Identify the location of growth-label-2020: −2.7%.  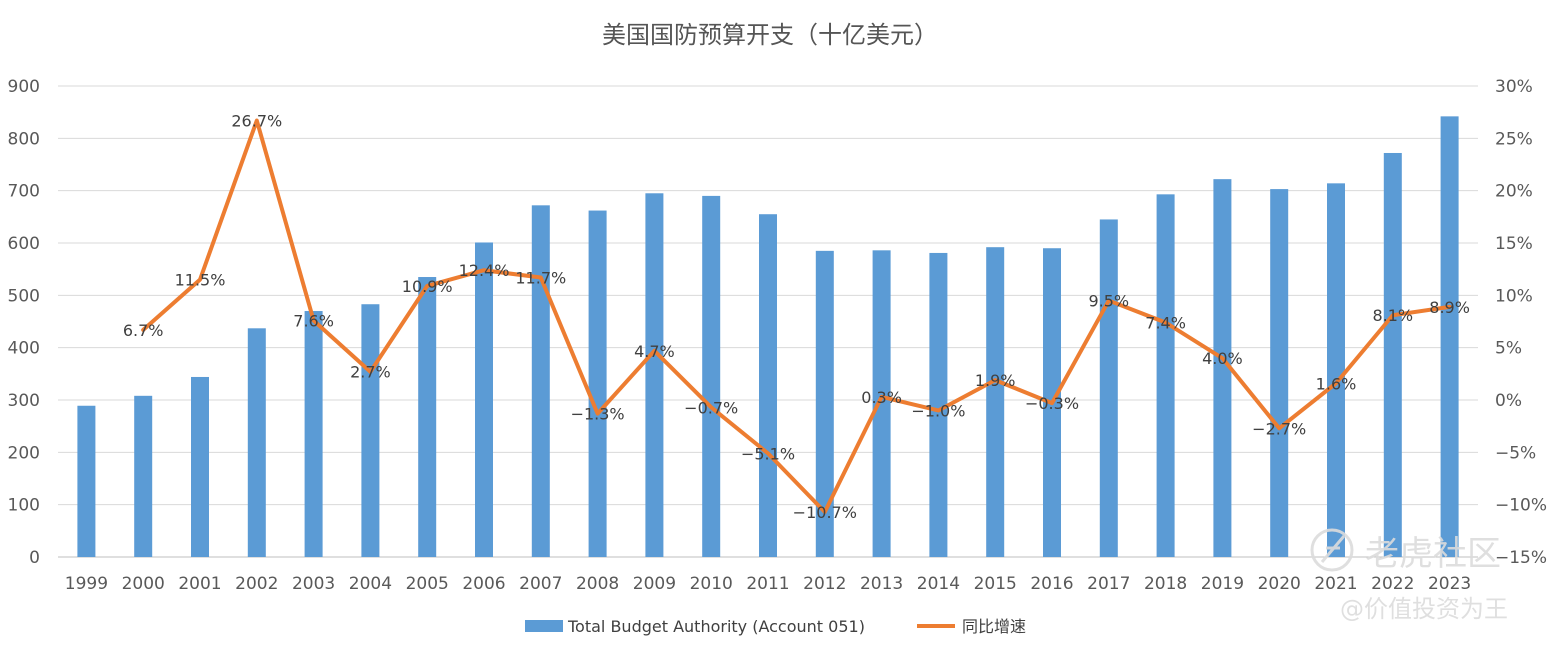
(1279, 428).